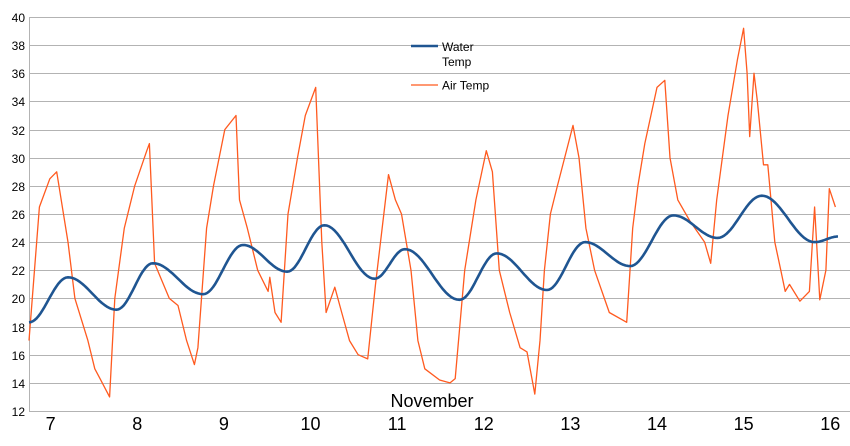 The height and width of the screenshot is (446, 850). I want to click on y-tick-label: 18, so click(19, 328).